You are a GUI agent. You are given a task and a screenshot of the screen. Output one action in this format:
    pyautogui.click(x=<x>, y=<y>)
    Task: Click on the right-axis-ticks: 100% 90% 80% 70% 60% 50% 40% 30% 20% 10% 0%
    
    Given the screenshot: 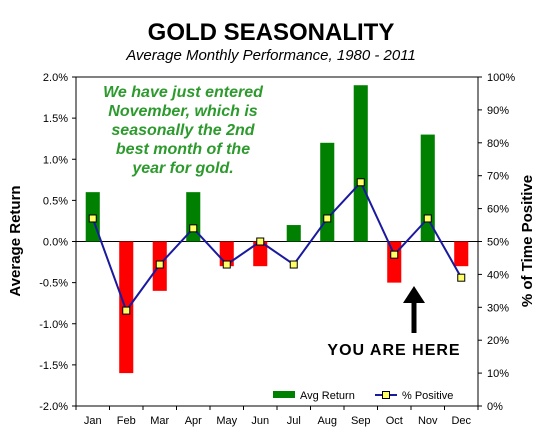 What is the action you would take?
    pyautogui.click(x=496, y=242)
    